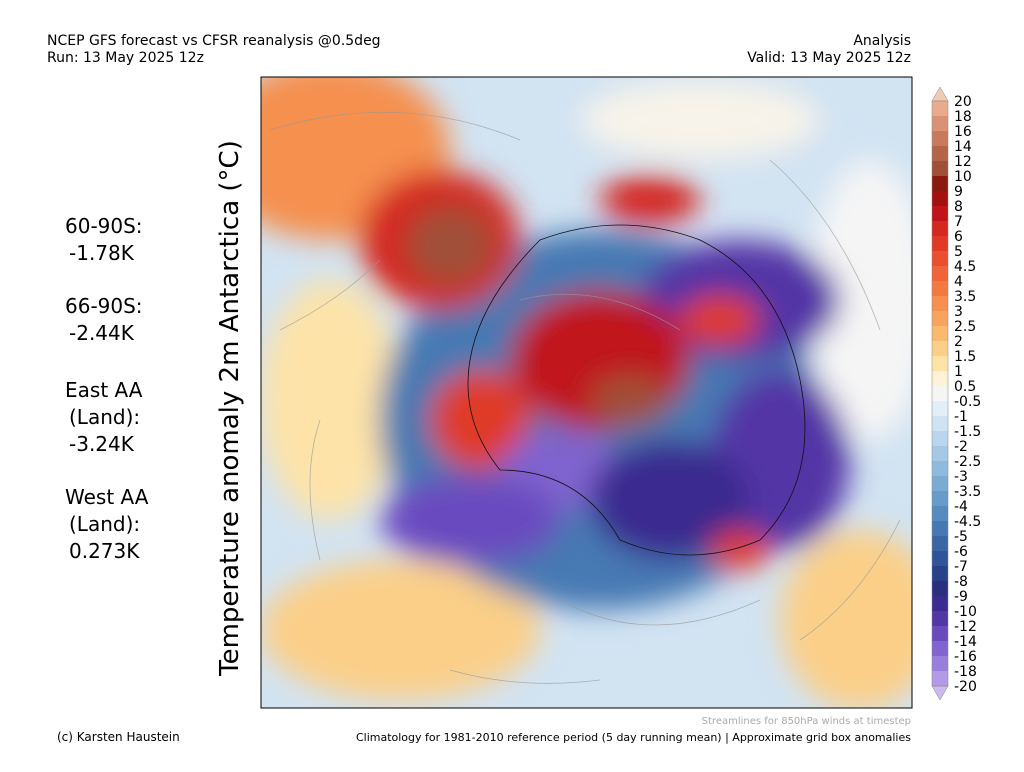 This screenshot has height=772, width=1024. Describe the element at coordinates (961, 477) in the screenshot. I see `colorbar-label: -3` at that location.